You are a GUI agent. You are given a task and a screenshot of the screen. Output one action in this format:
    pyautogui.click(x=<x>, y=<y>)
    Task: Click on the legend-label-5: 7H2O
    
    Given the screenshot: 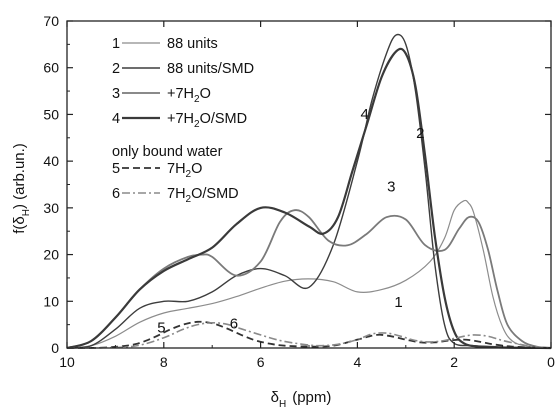 What is the action you would take?
    pyautogui.click(x=184, y=170)
    